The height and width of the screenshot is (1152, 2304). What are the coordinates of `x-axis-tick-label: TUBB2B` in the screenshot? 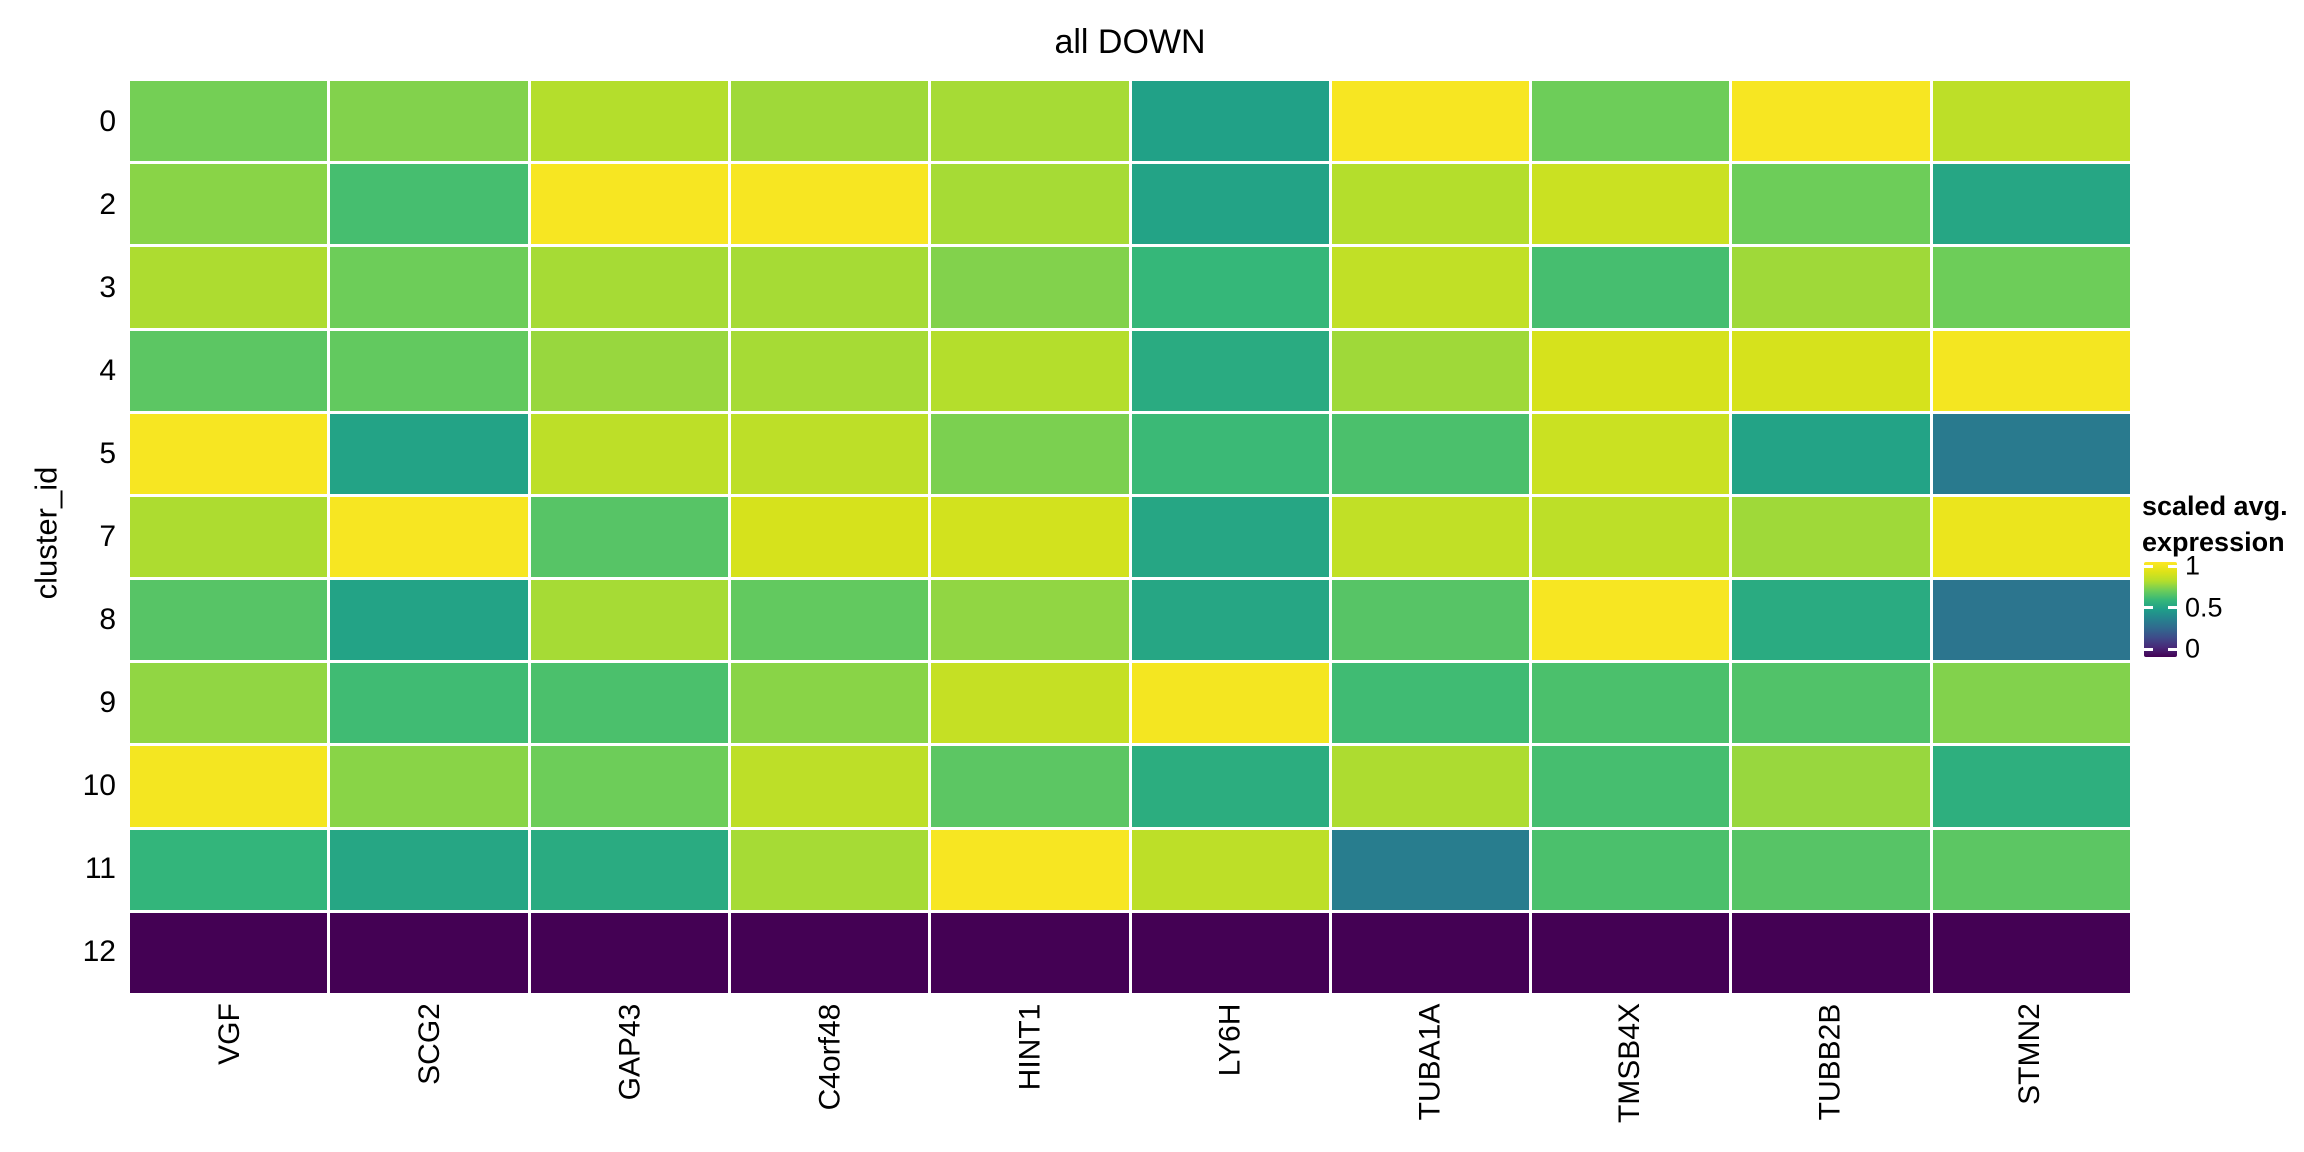 It's located at (1829, 1061).